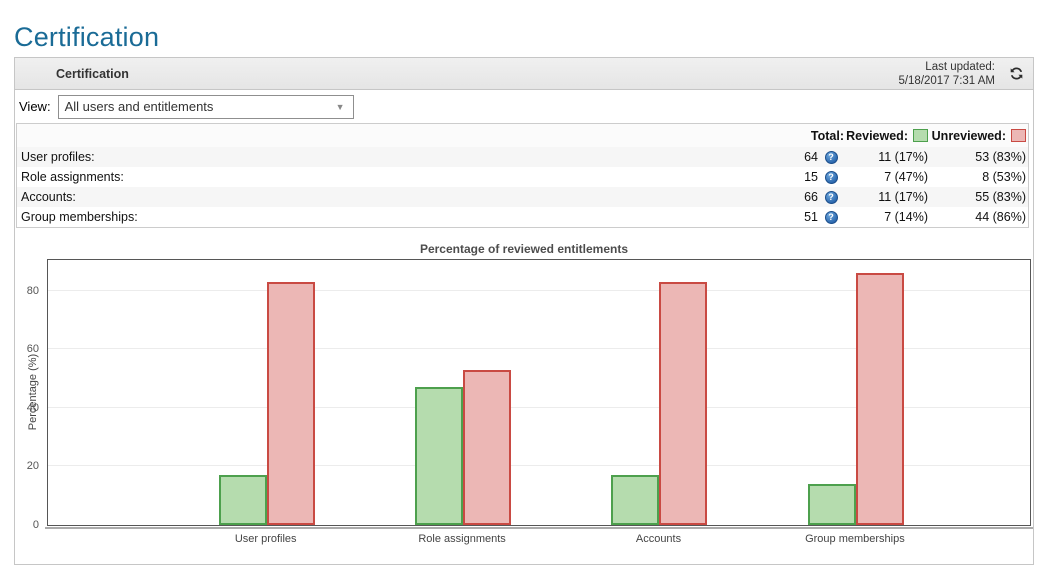  I want to click on refresh-icon, so click(1016, 74).